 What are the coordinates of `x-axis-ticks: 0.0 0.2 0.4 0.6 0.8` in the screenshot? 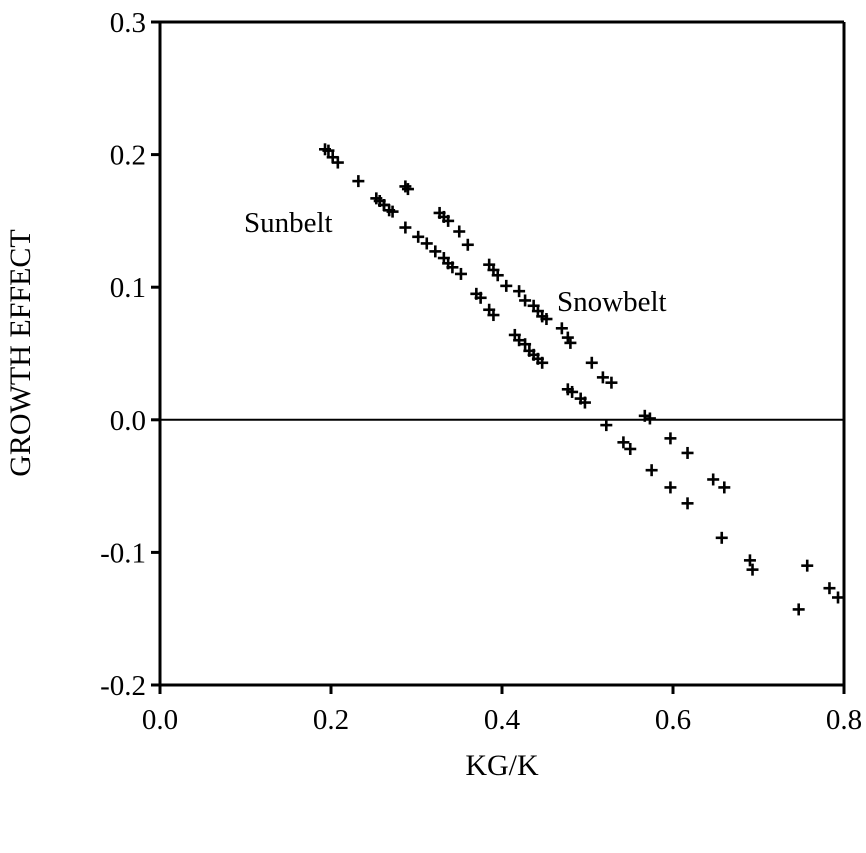 It's located at (502, 710).